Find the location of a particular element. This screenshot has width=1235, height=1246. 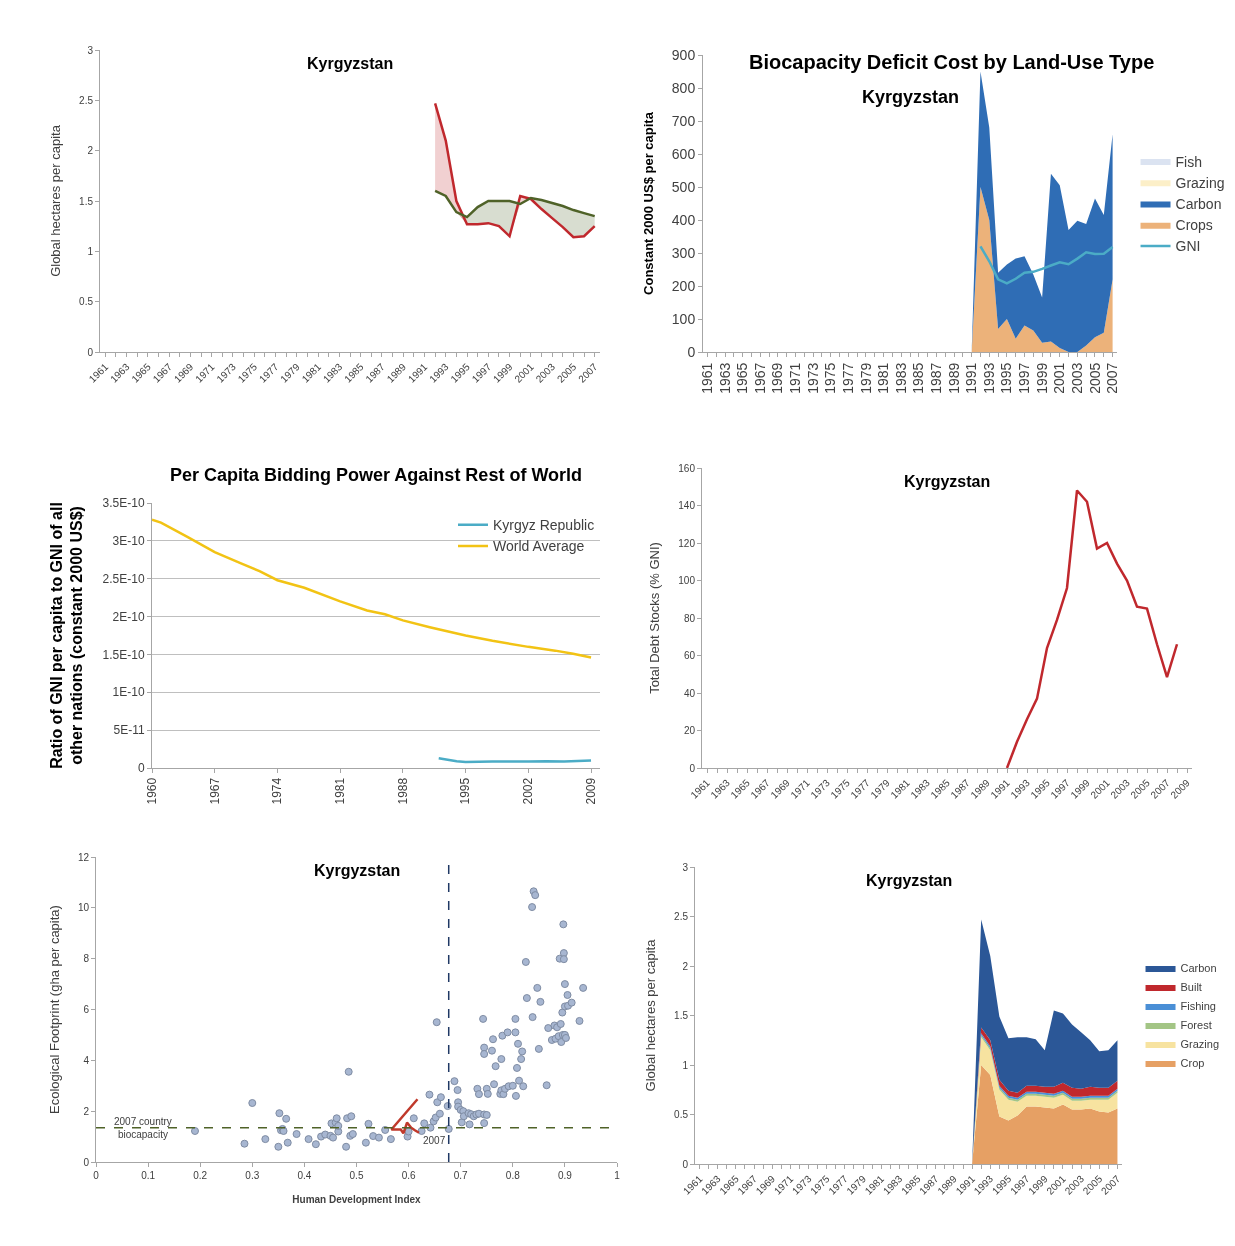

y-tick-label: 800 is located at coordinates (683, 87).